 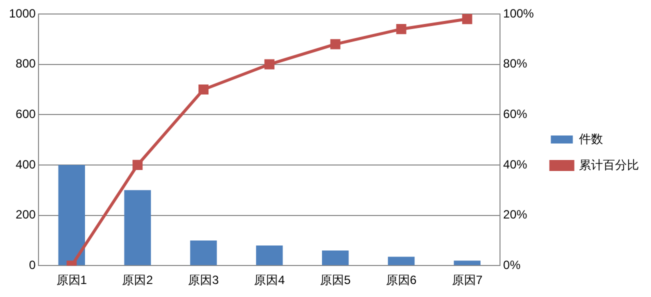 I want to click on y2-tick-label: 0%, so click(x=512, y=265).